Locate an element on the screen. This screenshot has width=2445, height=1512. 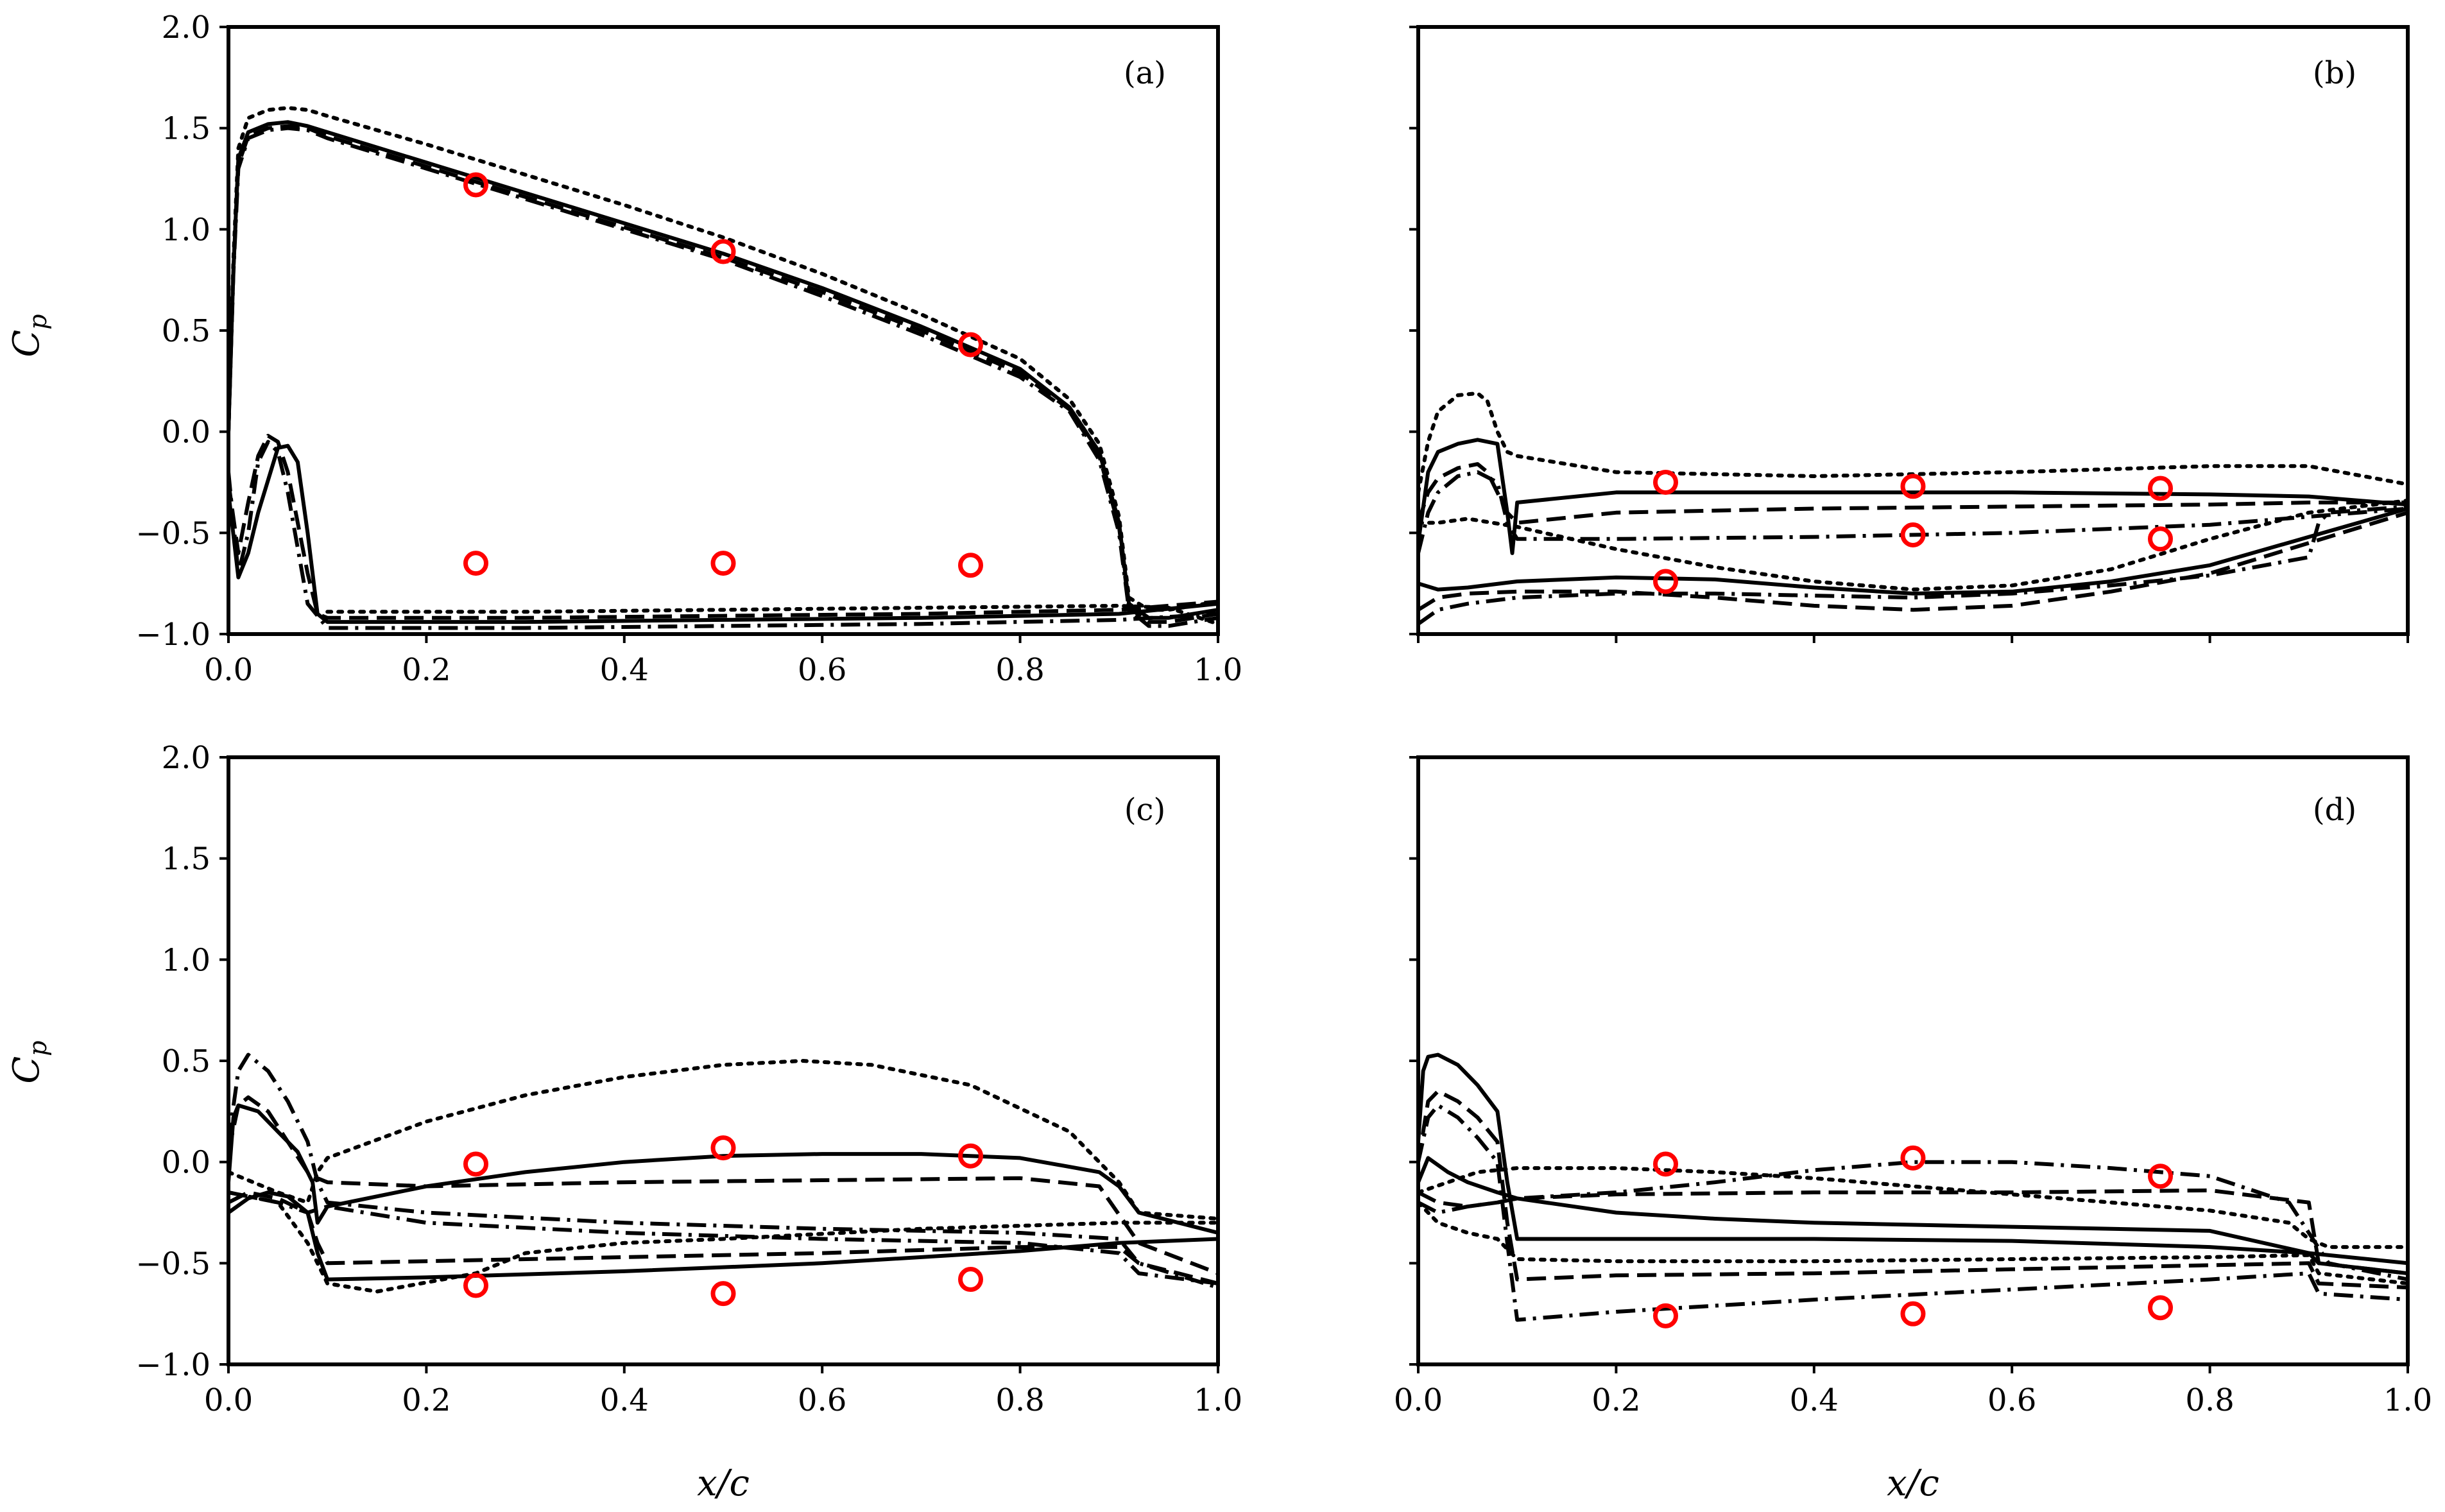
series-dashdot is located at coordinates (723, 377).